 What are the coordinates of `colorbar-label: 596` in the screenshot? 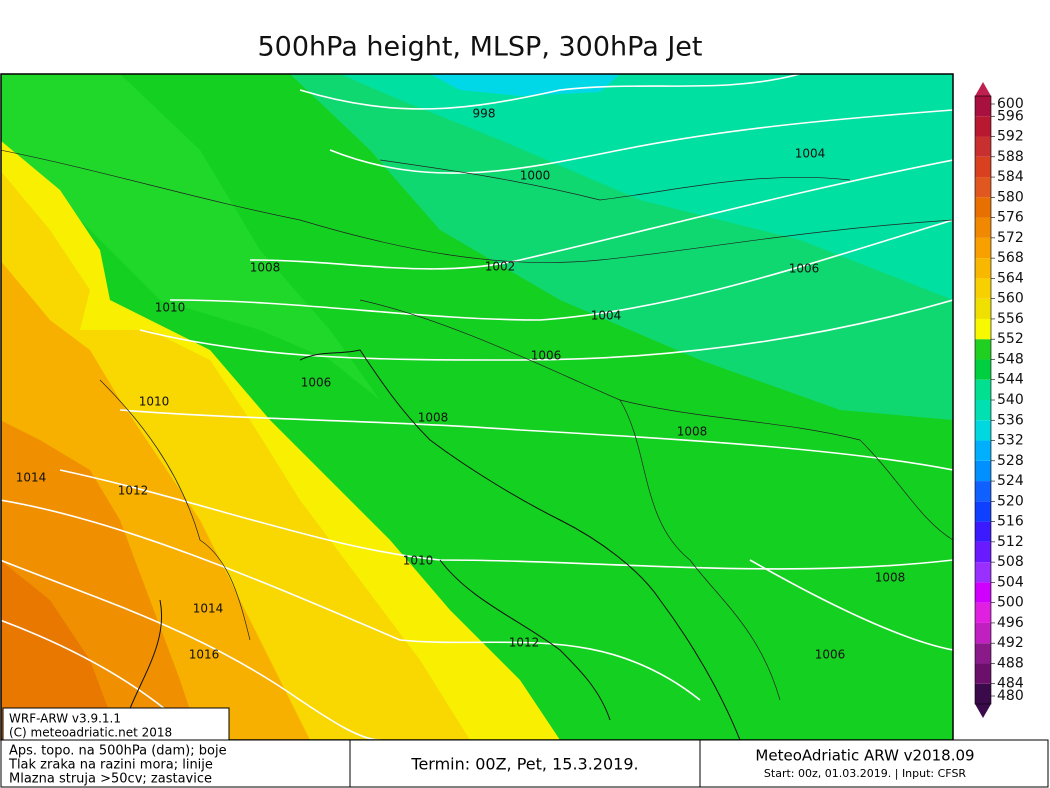 It's located at (1010, 116).